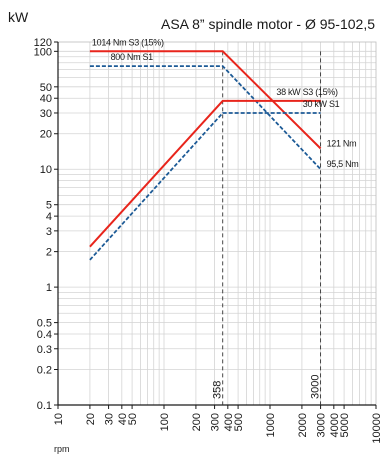 This screenshot has width=385, height=457. What do you see at coordinates (321, 104) in the screenshot?
I see `series-label: 30 kW S1` at bounding box center [321, 104].